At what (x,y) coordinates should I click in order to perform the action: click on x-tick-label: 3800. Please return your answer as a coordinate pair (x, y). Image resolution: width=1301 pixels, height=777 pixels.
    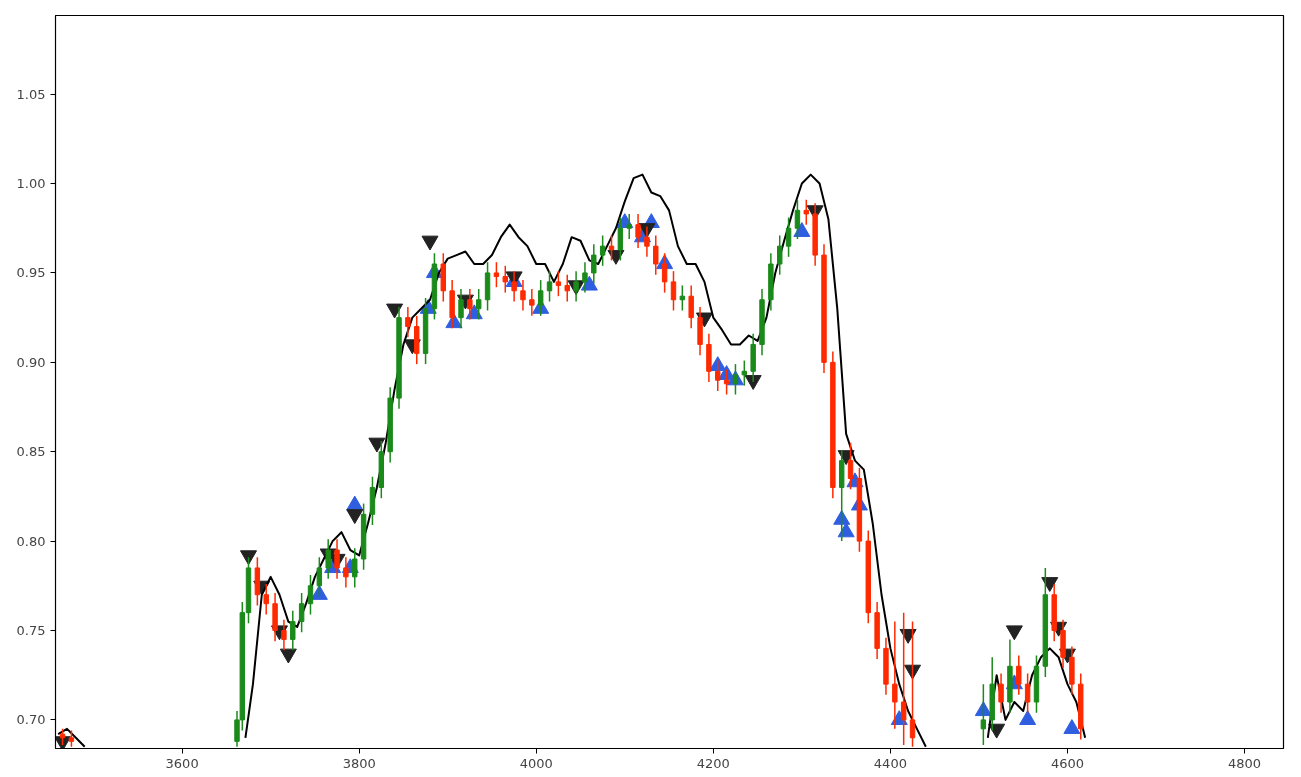
    Looking at the image, I should click on (359, 763).